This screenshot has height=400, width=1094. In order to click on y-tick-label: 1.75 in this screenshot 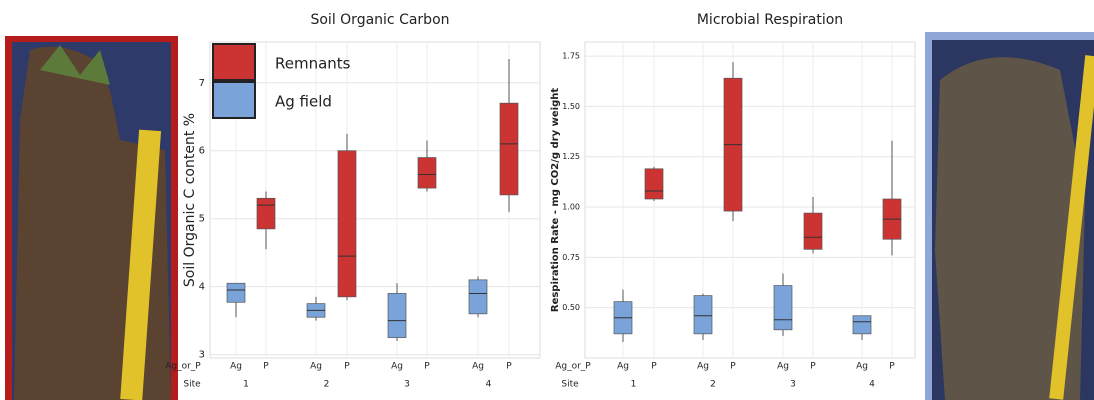, I will do `click(571, 56)`.